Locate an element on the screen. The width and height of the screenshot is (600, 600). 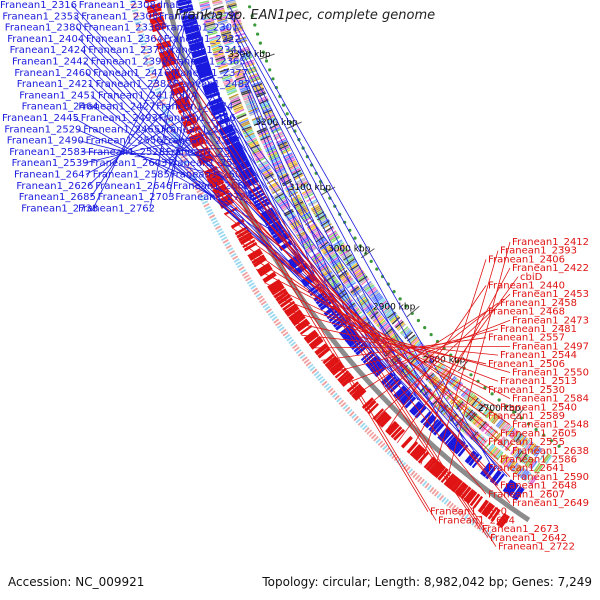
forward-gene-label: dnaE is located at coordinates (169, 5).